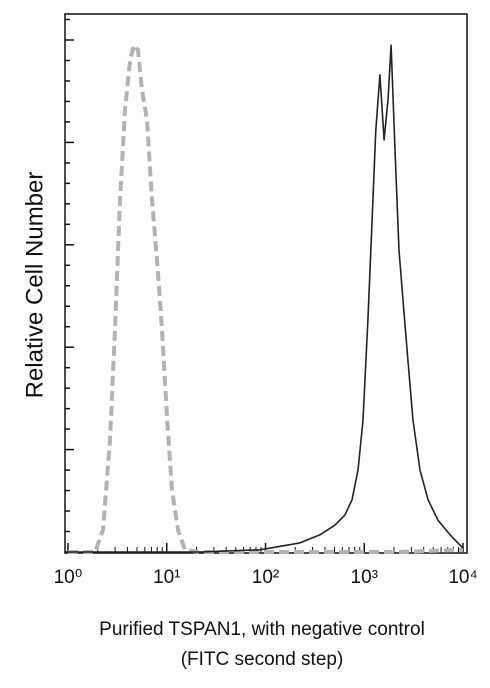  Describe the element at coordinates (262, 659) in the screenshot. I see `x-axis-label: (FITC second step)` at that location.